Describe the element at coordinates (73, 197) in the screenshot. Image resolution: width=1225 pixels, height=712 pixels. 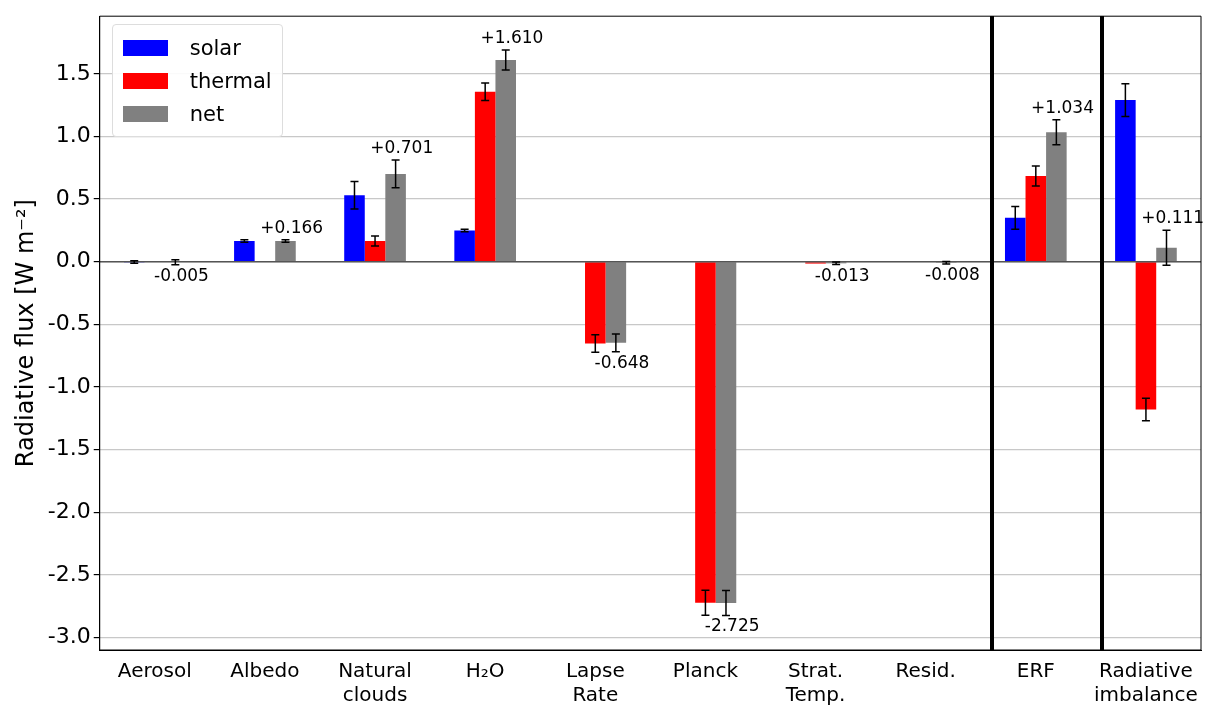
I see `y-tick-label: 0.5` at that location.